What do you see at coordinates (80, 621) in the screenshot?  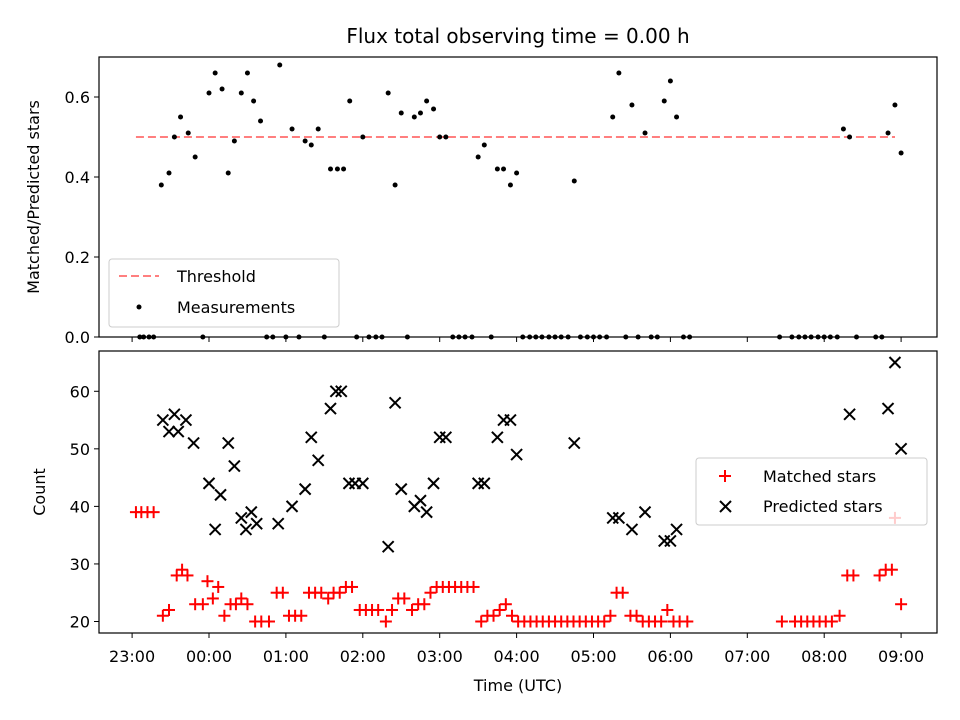 I see `count-y-tick-label: 20` at bounding box center [80, 621].